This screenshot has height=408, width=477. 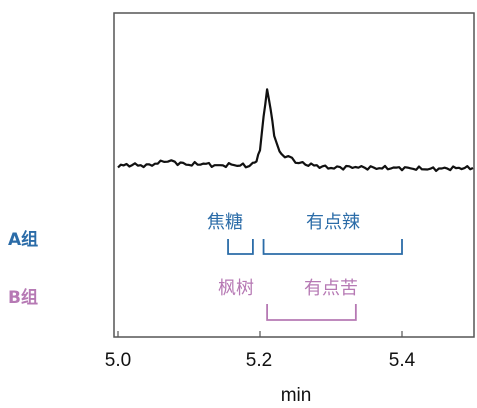 I want to click on x-axis-label: min, so click(x=296, y=395).